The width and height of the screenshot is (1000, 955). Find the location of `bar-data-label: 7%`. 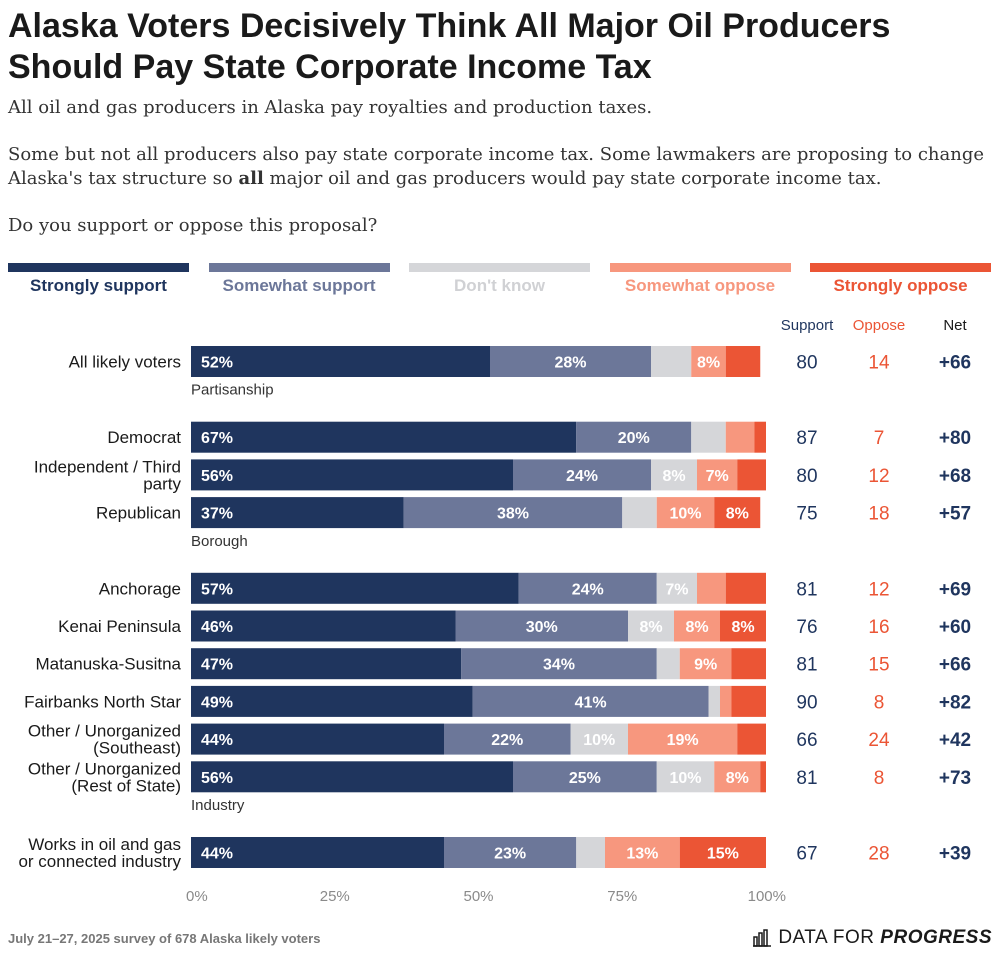

bar-data-label: 7% is located at coordinates (676, 589).